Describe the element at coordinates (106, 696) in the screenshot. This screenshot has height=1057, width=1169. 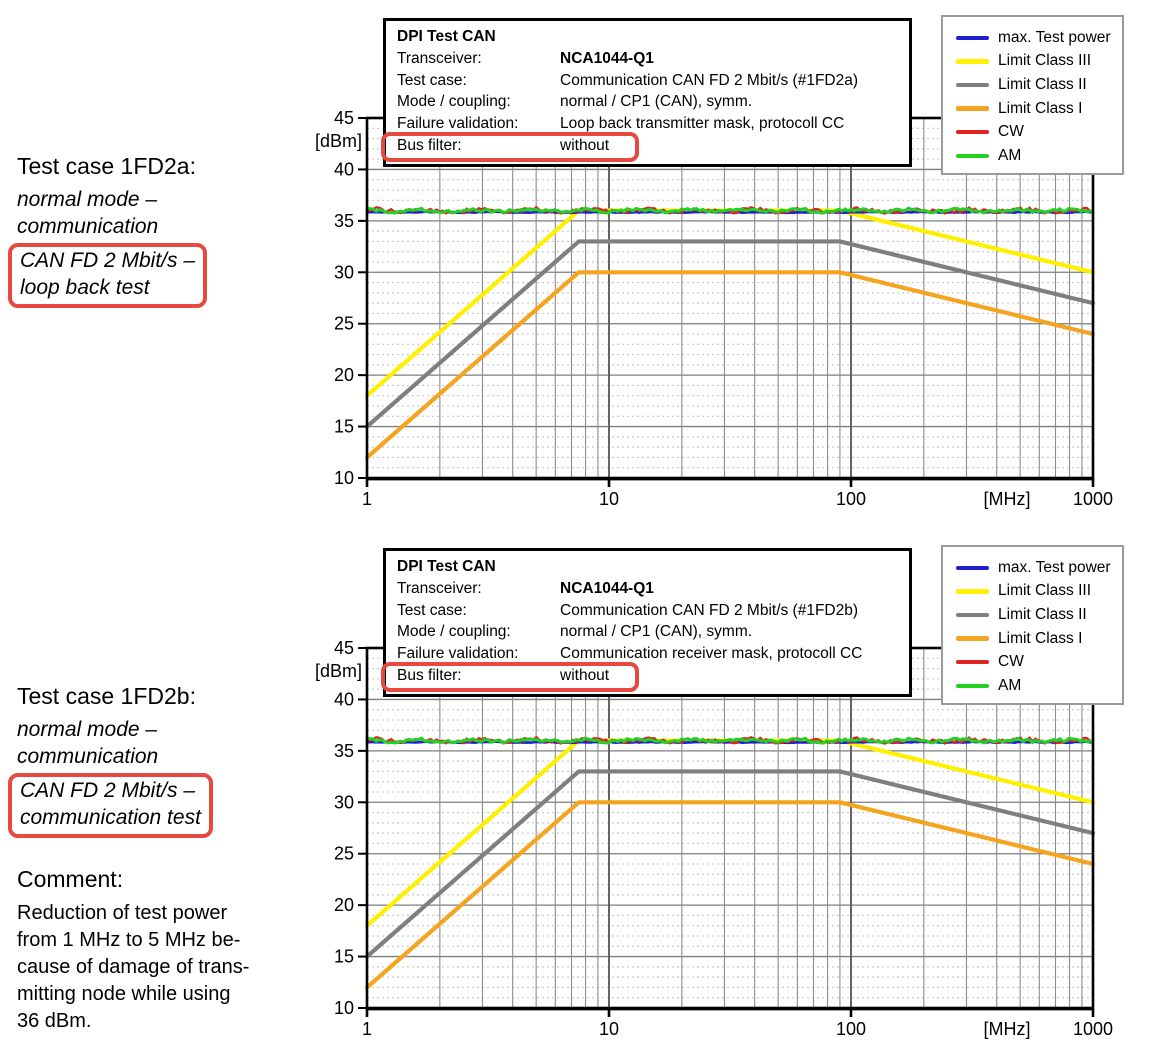
I see `side-heading: Test case 1FD2b:` at that location.